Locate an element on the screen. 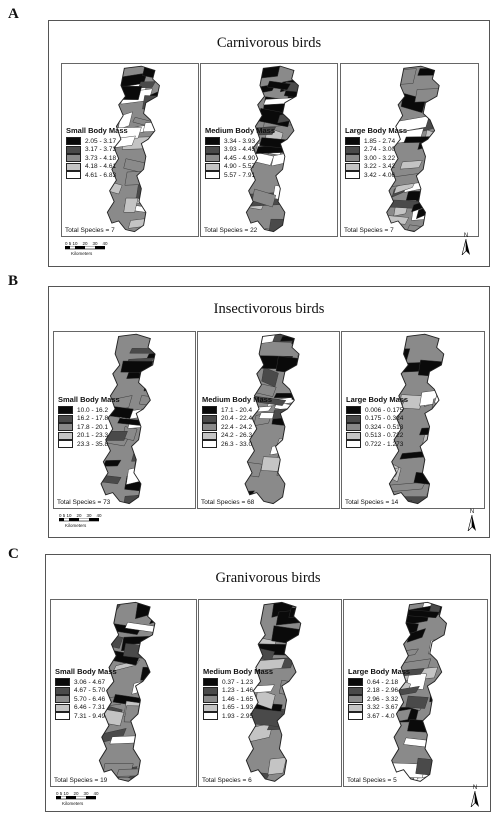  legend-class-label: 3.00 - 3.22 is located at coordinates (380, 158).